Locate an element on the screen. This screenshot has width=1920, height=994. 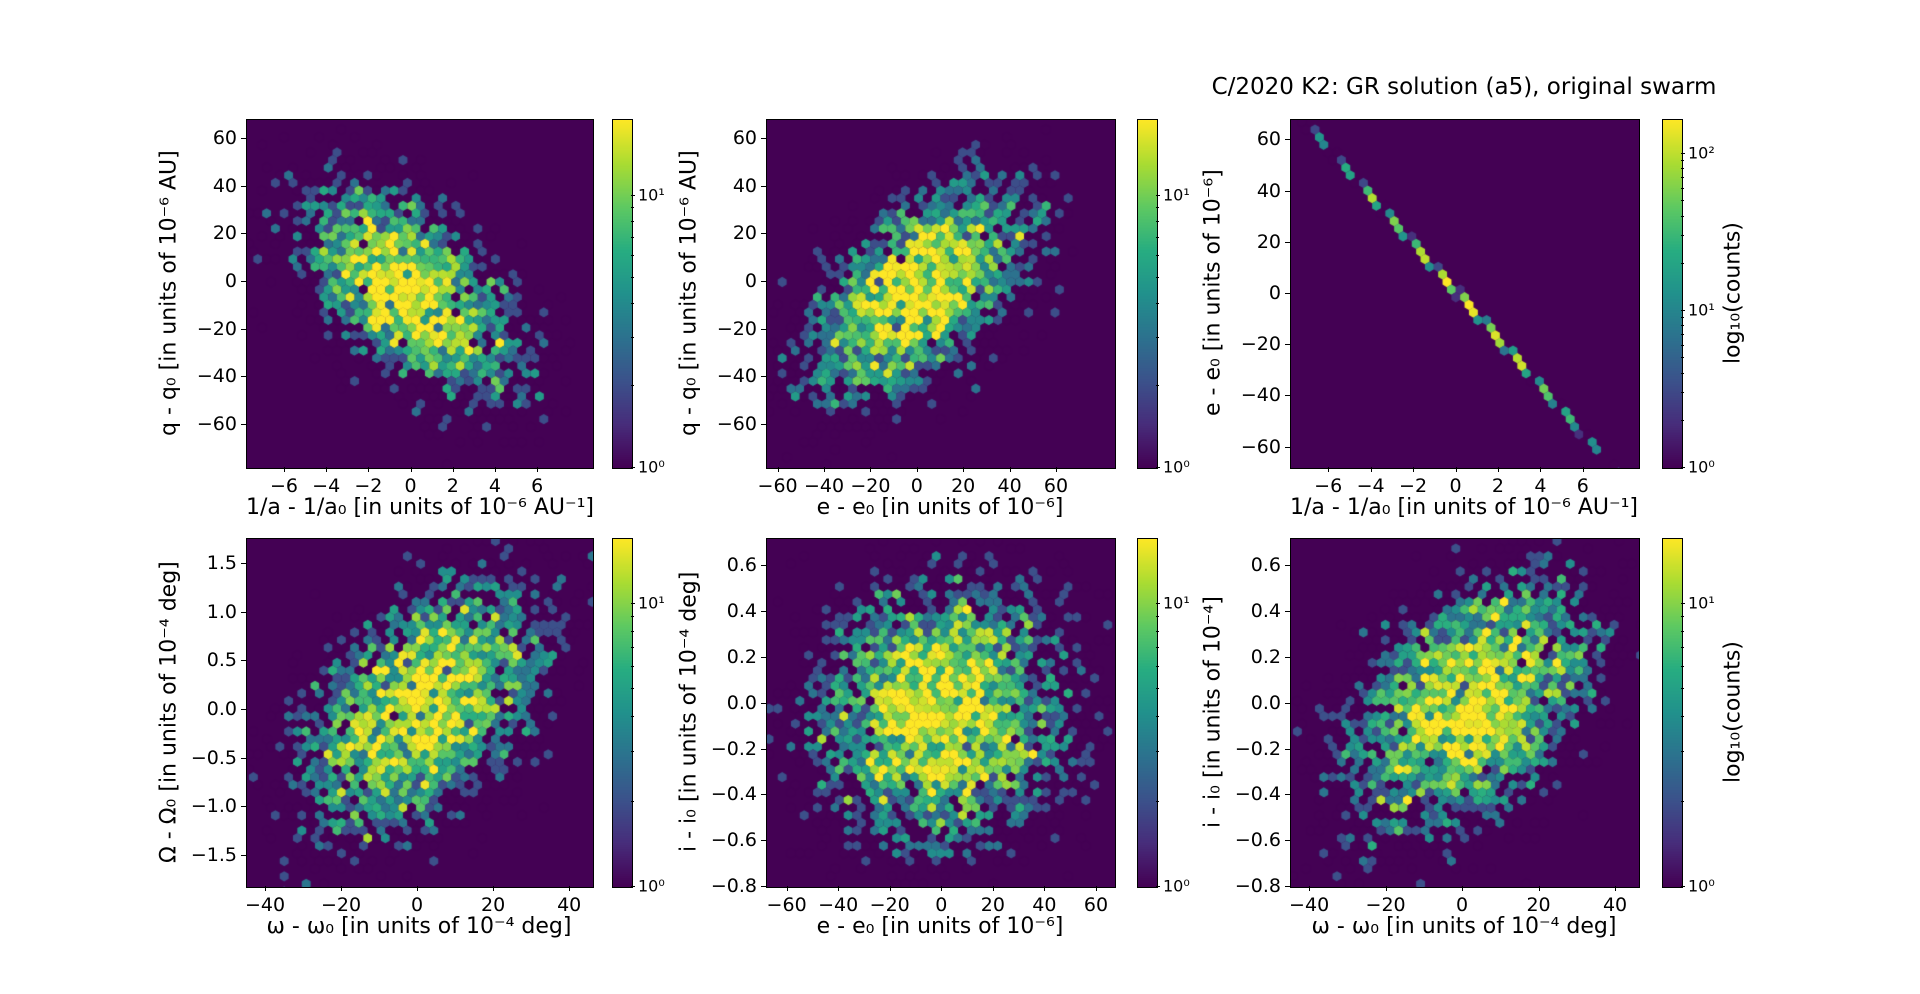
y-axis-label: e - e₀ [in units of 10⁻⁶] is located at coordinates (1213, 293).